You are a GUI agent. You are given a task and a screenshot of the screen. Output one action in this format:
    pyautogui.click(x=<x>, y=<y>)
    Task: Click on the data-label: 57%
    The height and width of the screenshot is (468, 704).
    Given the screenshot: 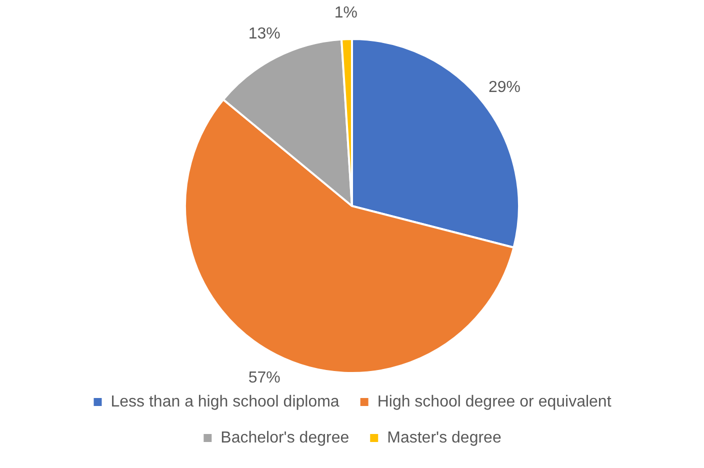 What is the action you would take?
    pyautogui.click(x=264, y=377)
    